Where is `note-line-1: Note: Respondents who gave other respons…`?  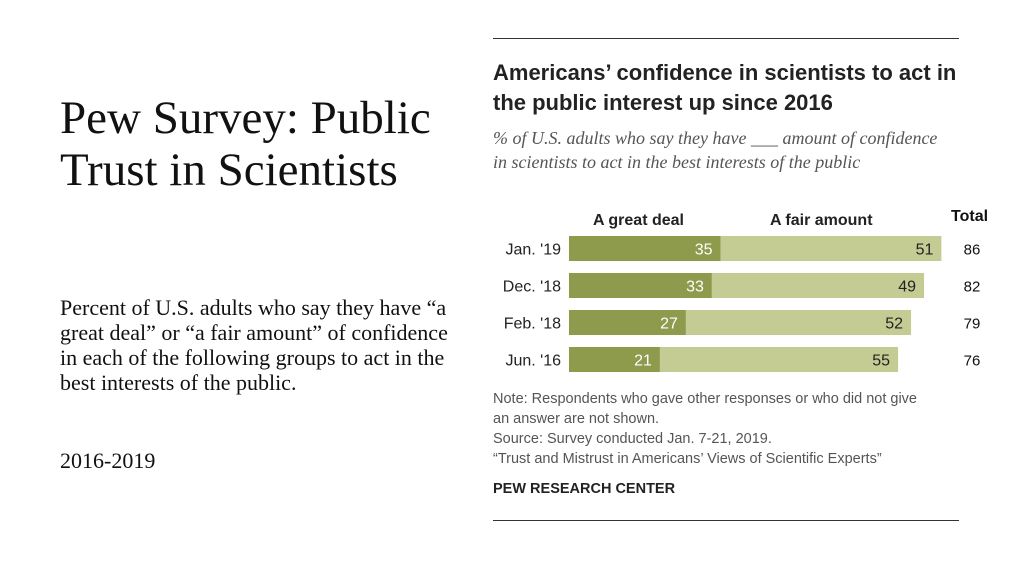 note-line-1: Note: Respondents who gave other respons… is located at coordinates (705, 399).